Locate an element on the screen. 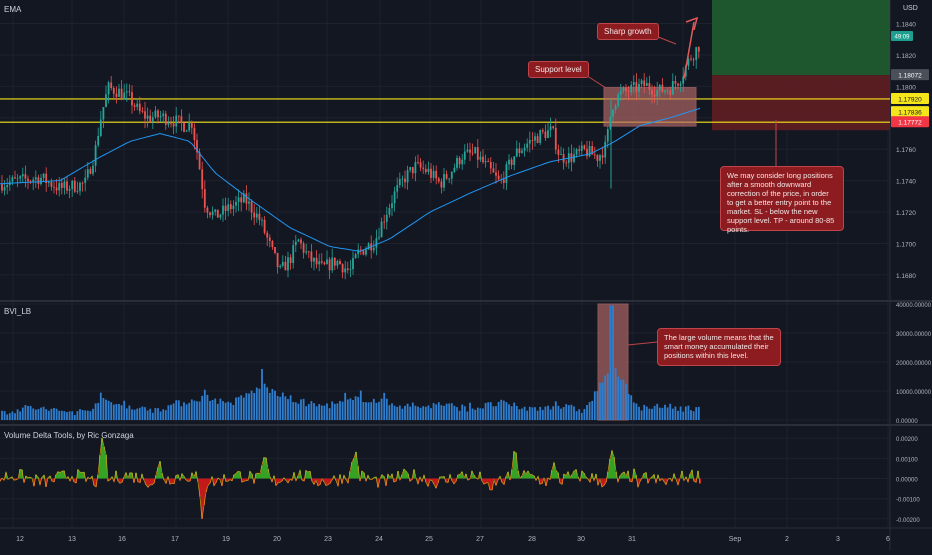  time-tick-label: 20 is located at coordinates (277, 539).